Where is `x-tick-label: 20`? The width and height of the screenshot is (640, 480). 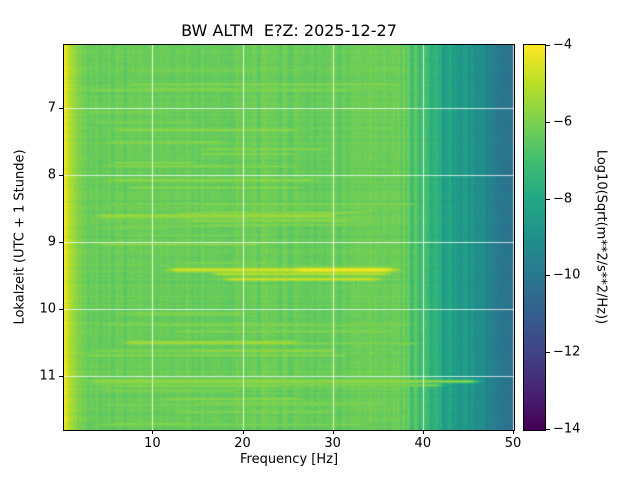 x-tick-label: 20 is located at coordinates (242, 443).